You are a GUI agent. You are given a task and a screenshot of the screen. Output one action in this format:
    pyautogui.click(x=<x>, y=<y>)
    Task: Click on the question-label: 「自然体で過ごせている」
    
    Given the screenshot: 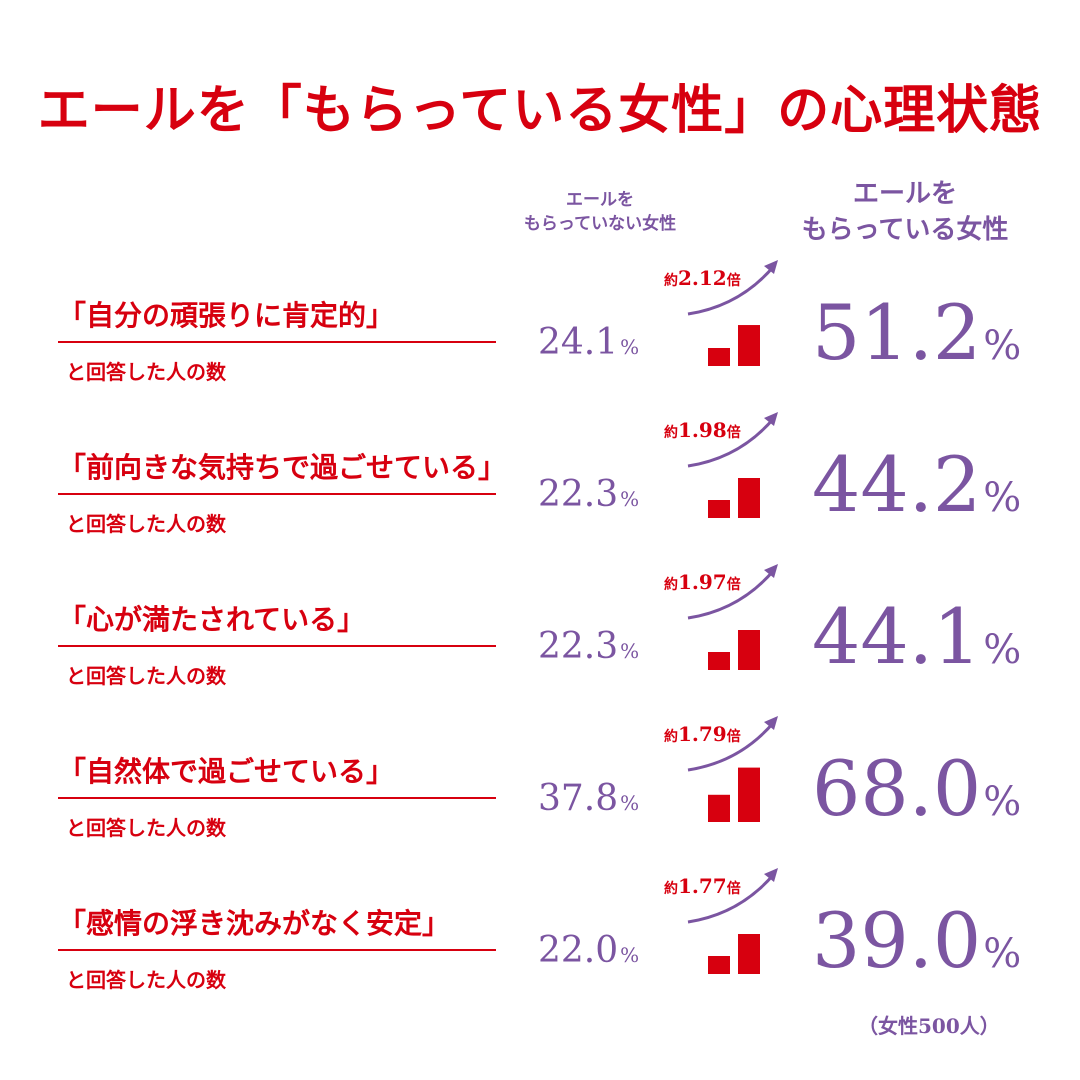 What is the action you would take?
    pyautogui.click(x=226, y=771)
    